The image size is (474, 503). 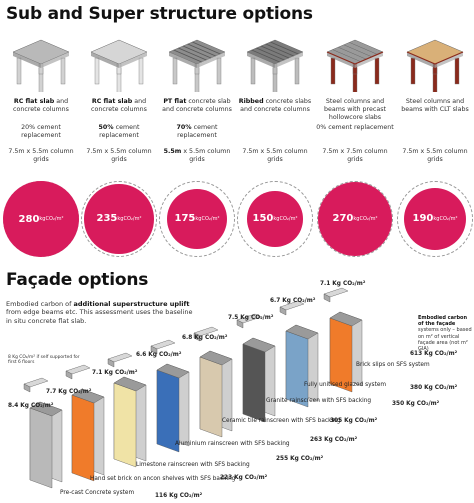 I want to click on facade-system-name: Aluminium rainscreen with SFS backing, so click(x=232, y=444).